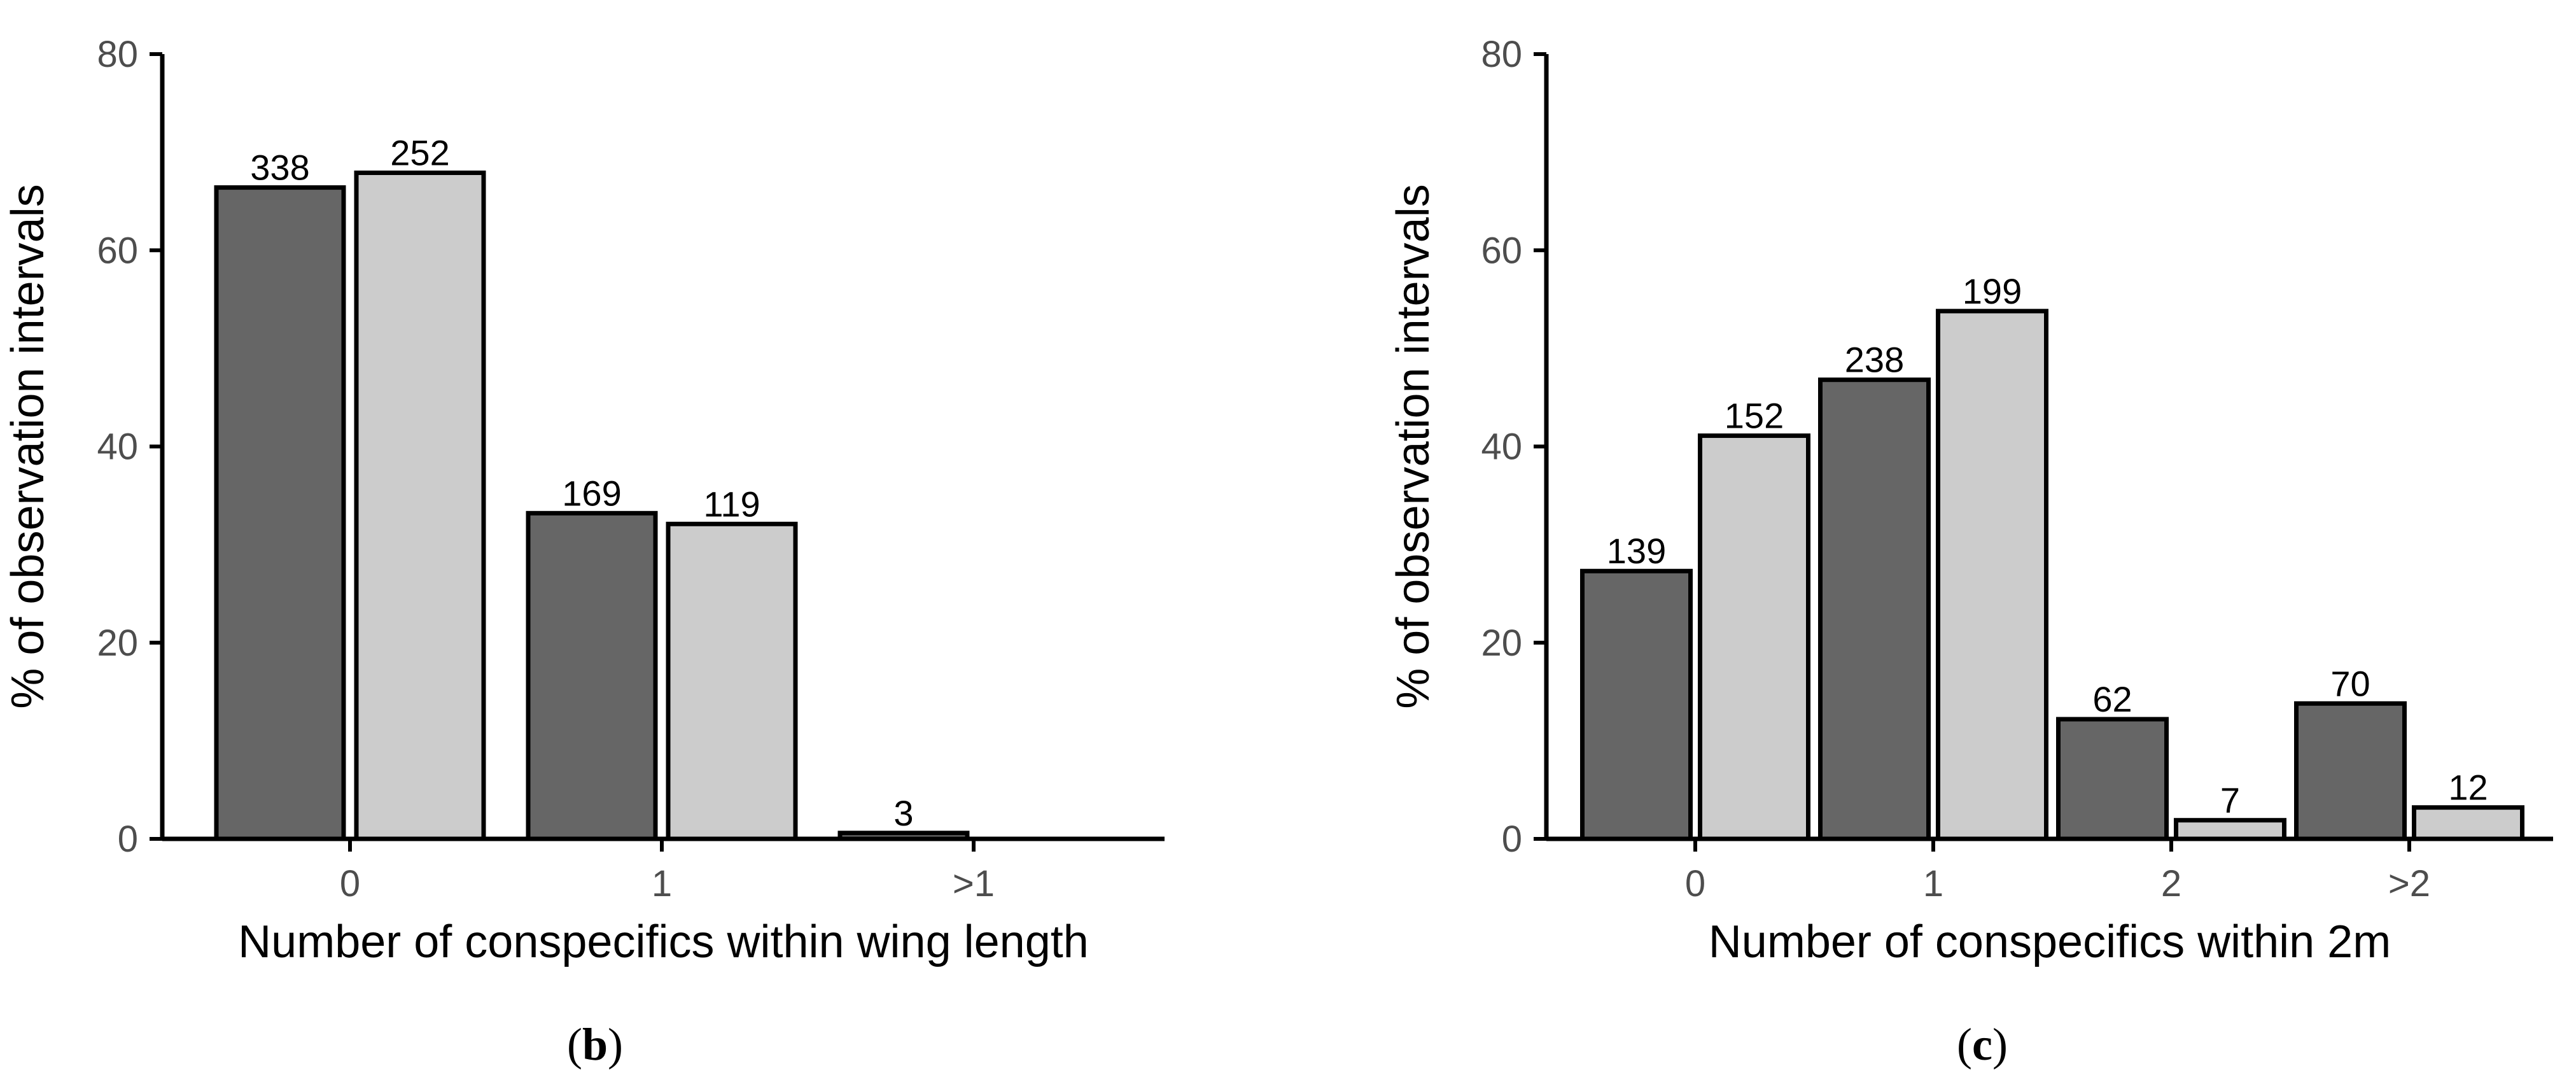 The image size is (2576, 1089). Describe the element at coordinates (591, 493) in the screenshot. I see `data-label: 169` at that location.